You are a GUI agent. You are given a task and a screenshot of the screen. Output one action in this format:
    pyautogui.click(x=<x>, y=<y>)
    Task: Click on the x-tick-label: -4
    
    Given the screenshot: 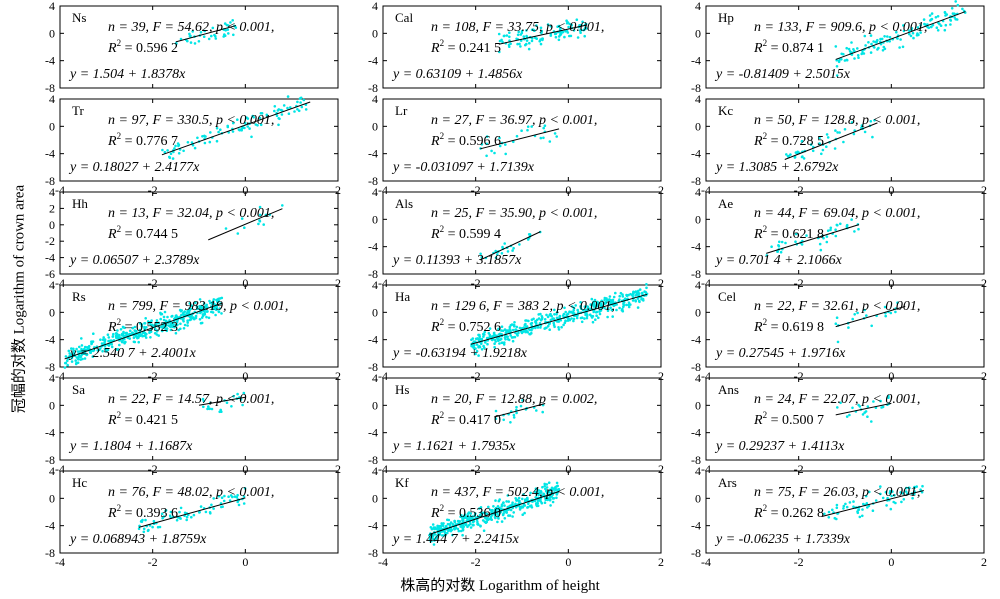 What is the action you would take?
    pyautogui.click(x=60, y=469)
    